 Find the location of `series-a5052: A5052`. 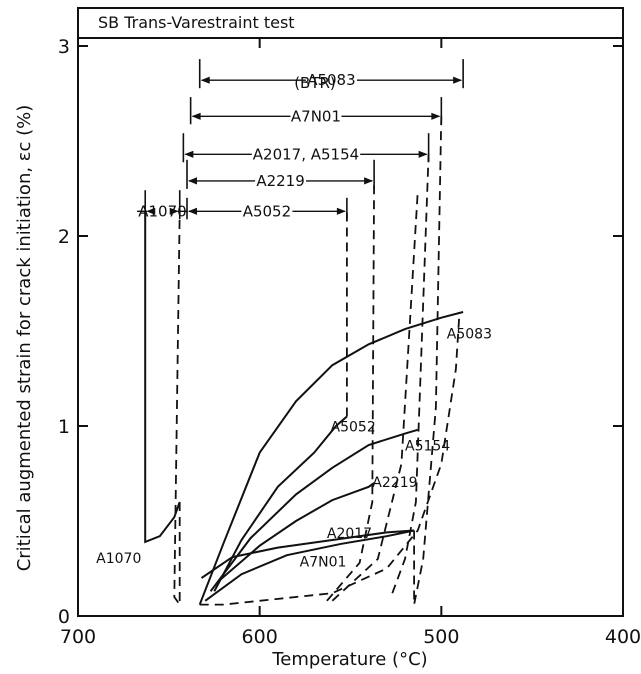

series-a5052: A5052 is located at coordinates (294, 401).